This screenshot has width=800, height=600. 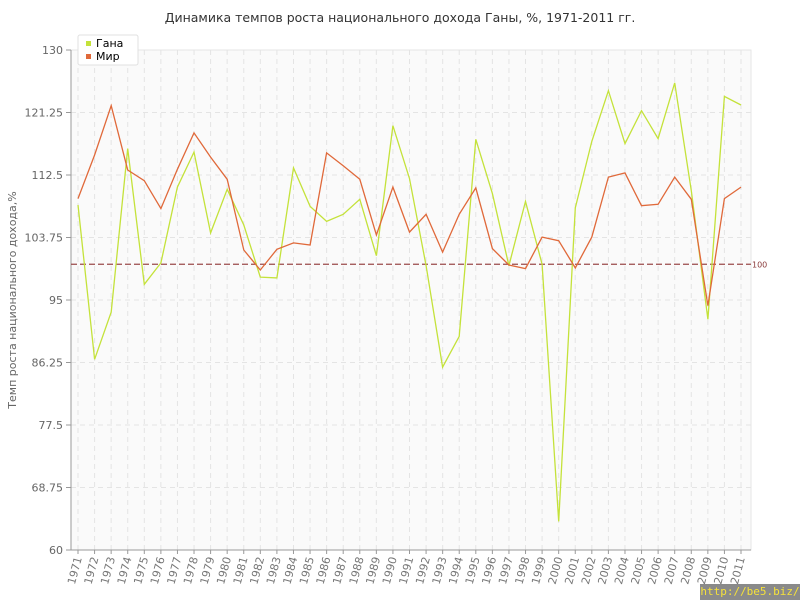 I want to click on x-tick-label: 2011, so click(x=738, y=570).